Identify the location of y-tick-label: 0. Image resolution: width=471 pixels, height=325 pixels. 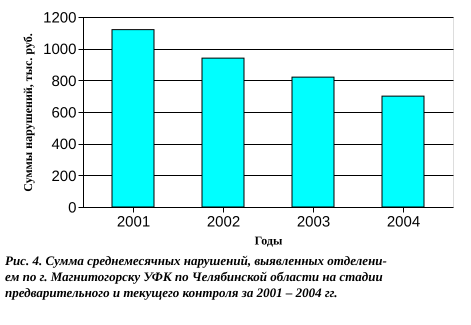
(72, 208).